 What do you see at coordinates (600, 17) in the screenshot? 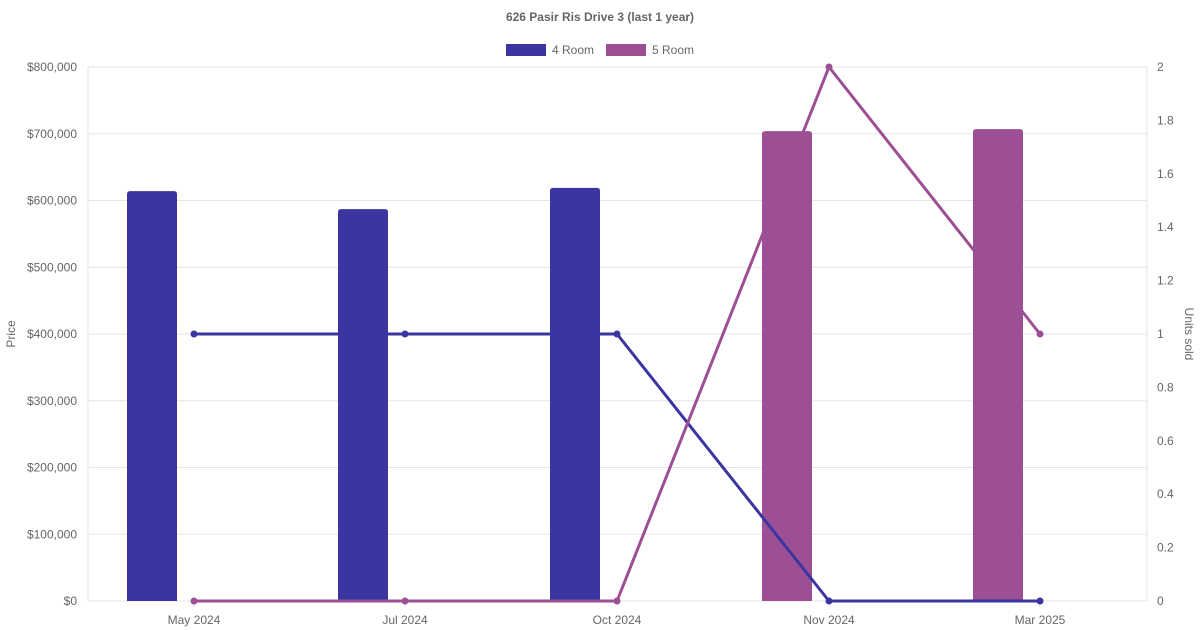
I see `chart-title: 626 Pasir Ris Drive 3 (last 1 year)` at bounding box center [600, 17].